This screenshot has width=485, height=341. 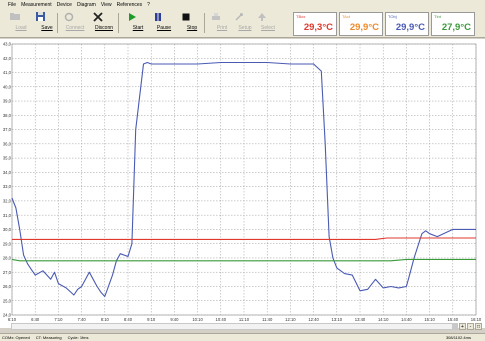 What do you see at coordinates (346, 16) in the screenshot?
I see `readout-label: TAct` at bounding box center [346, 16].